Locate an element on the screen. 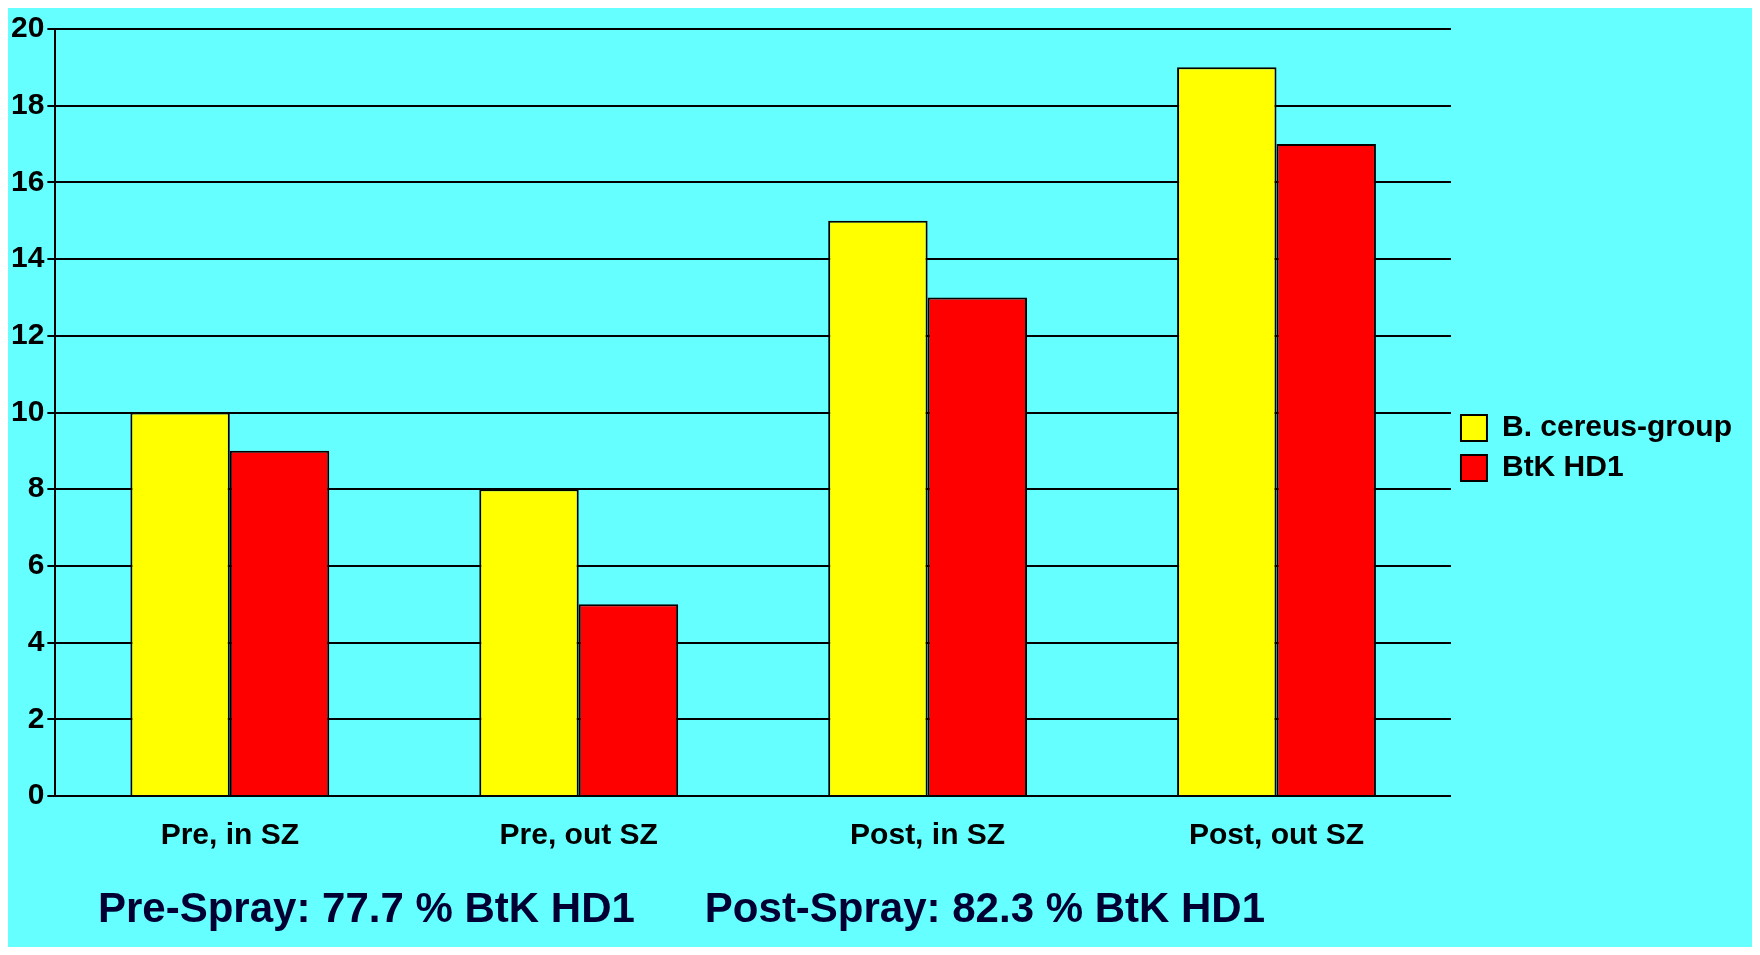 This screenshot has width=1760, height=955. legend-label: B. cereus-group is located at coordinates (1617, 426).